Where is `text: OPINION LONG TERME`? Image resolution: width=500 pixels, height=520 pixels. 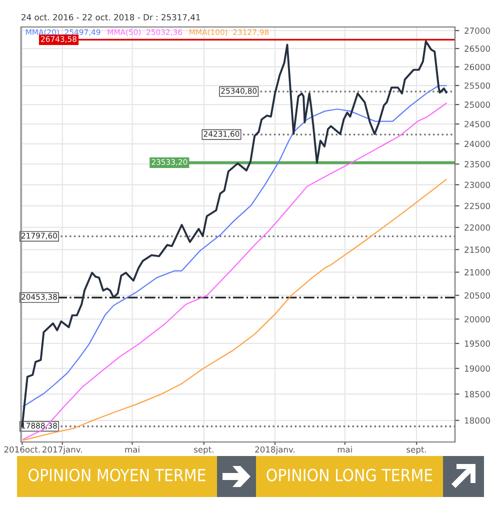
text: OPINION LONG TERME is located at coordinates (349, 475).